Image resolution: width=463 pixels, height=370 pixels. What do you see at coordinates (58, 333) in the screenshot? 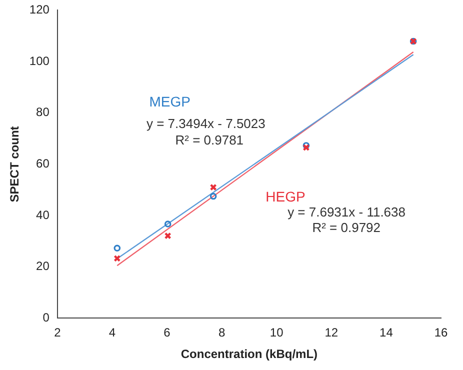
I see `x-tick-label: 2` at bounding box center [58, 333].